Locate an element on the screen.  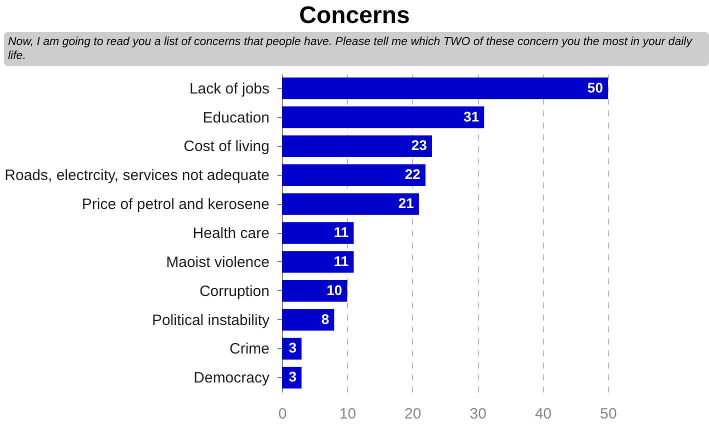
y-tick-label: Crime is located at coordinates (250, 349).